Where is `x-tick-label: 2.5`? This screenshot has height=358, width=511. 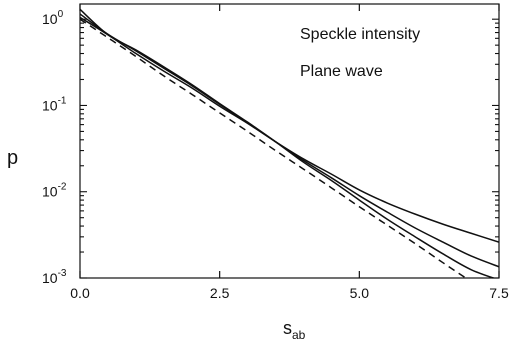 x-tick-label: 2.5 is located at coordinates (220, 293).